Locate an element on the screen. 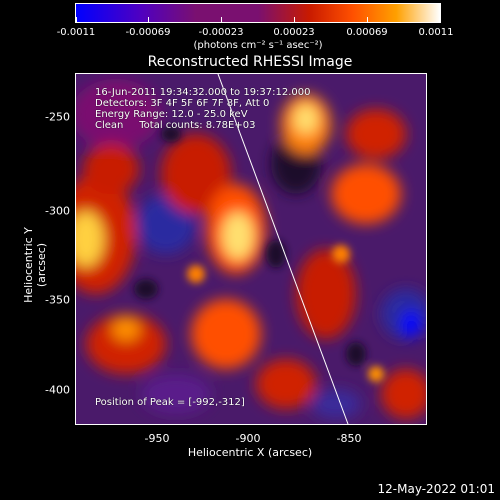 This screenshot has height=500, width=500. y-tick-label: -300 is located at coordinates (57, 211).